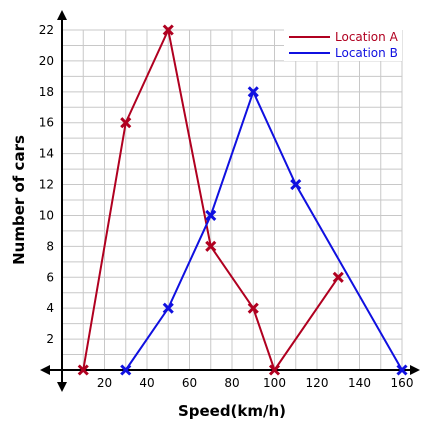 The image size is (432, 433). Describe the element at coordinates (104, 383) in the screenshot. I see `x-tick-label: 20` at that location.